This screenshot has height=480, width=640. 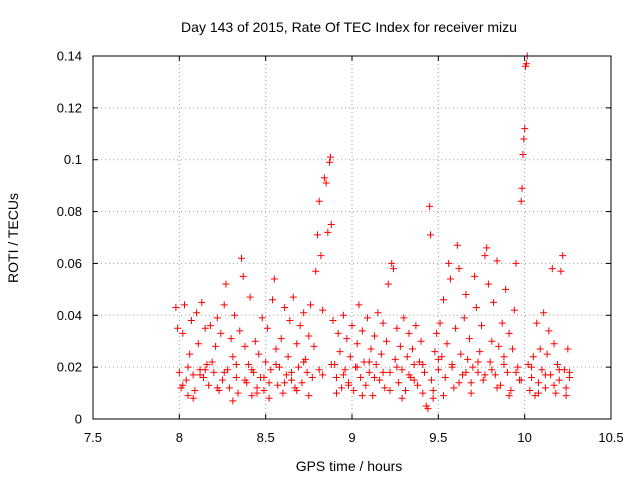 I want to click on x-tick-label: 9, so click(x=351, y=437).